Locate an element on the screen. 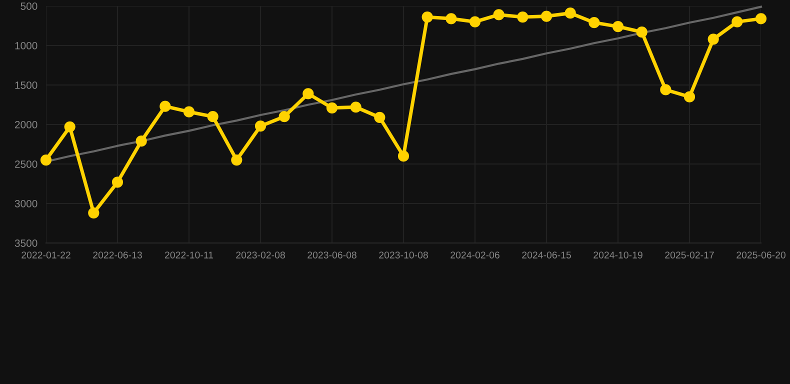  x-tick-label: 2024-02-06 is located at coordinates (475, 255).